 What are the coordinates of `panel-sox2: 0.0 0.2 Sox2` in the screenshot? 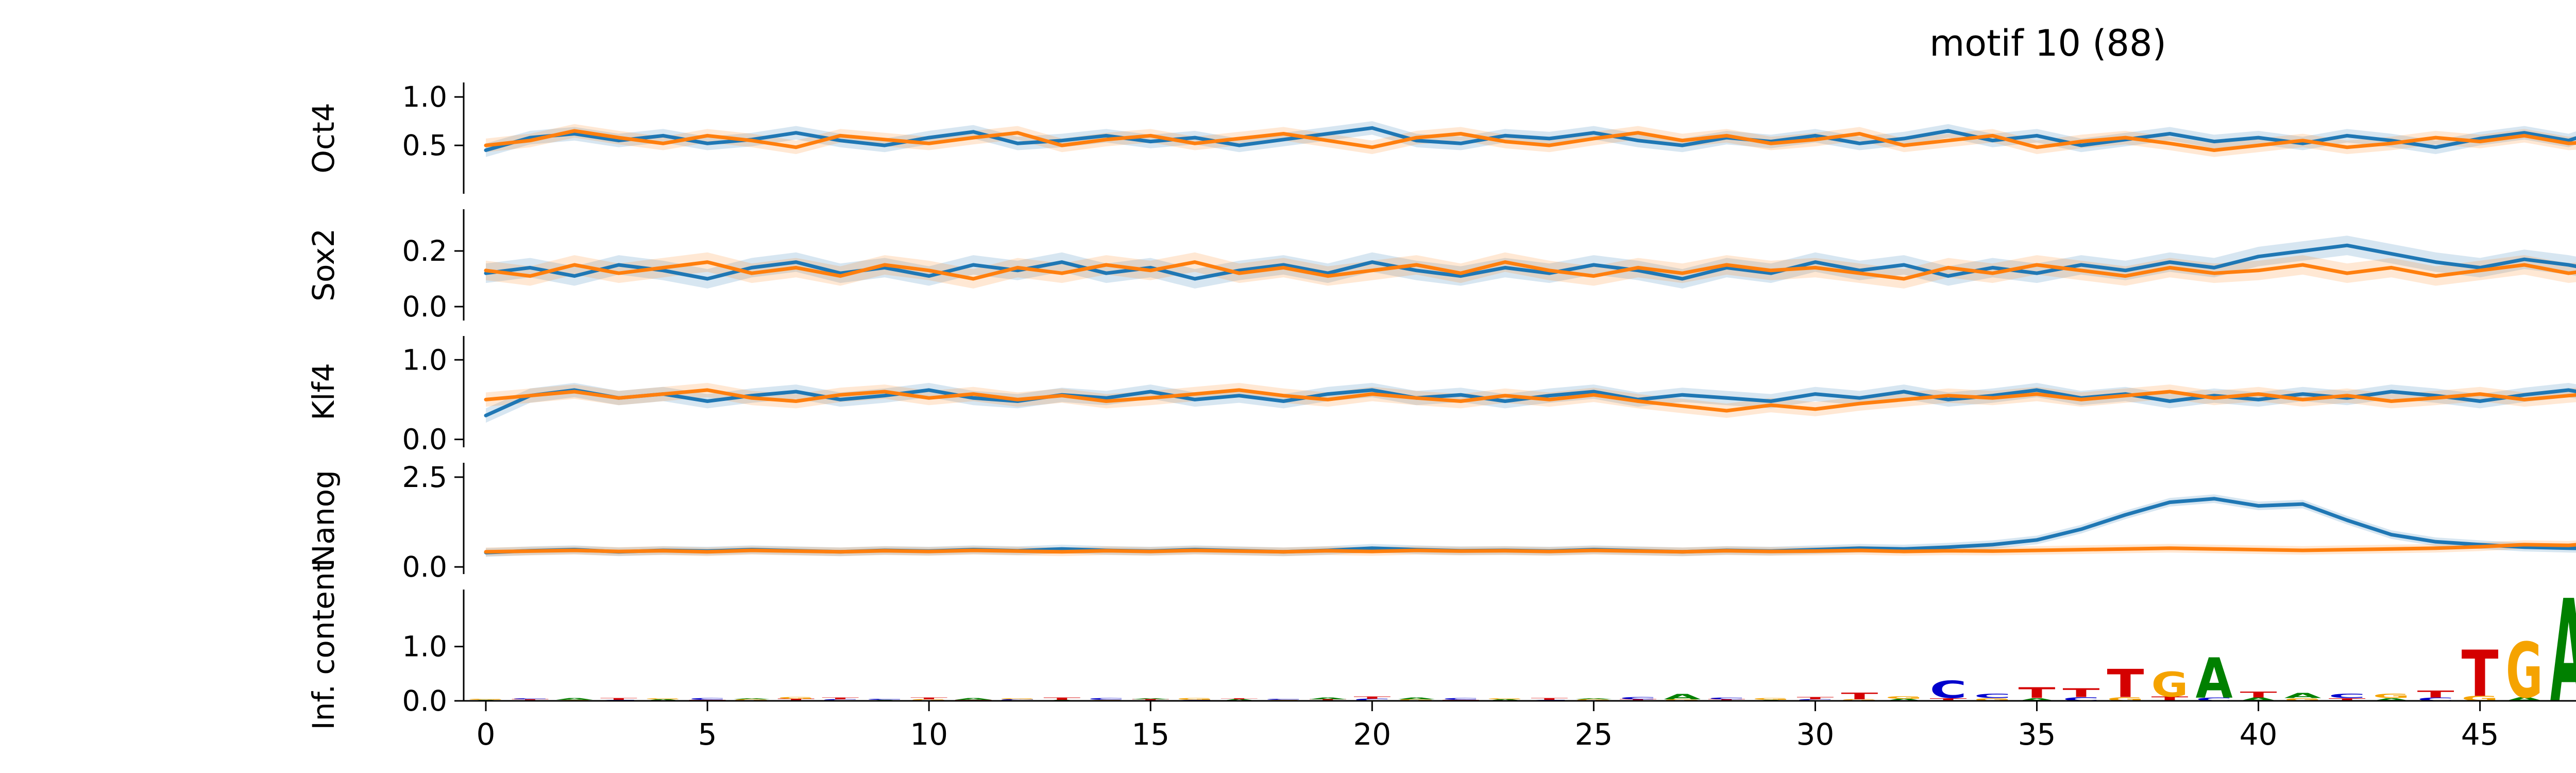 It's located at (1441, 266).